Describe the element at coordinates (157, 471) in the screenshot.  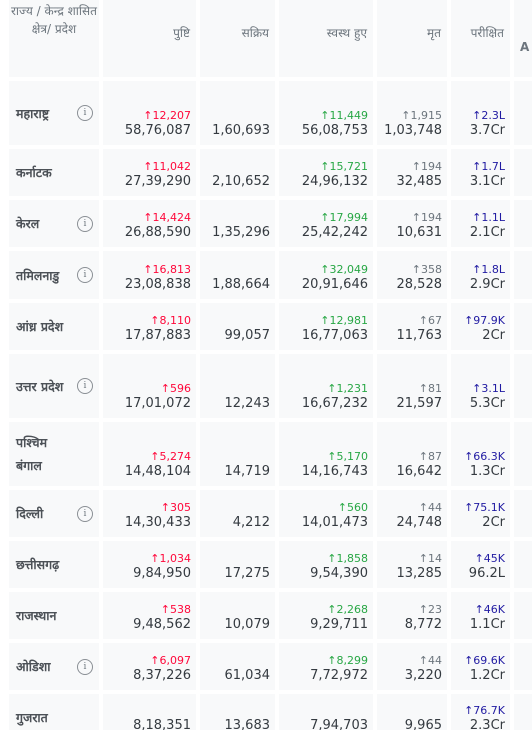
I see `confirmed-value: 14,48,104` at that location.